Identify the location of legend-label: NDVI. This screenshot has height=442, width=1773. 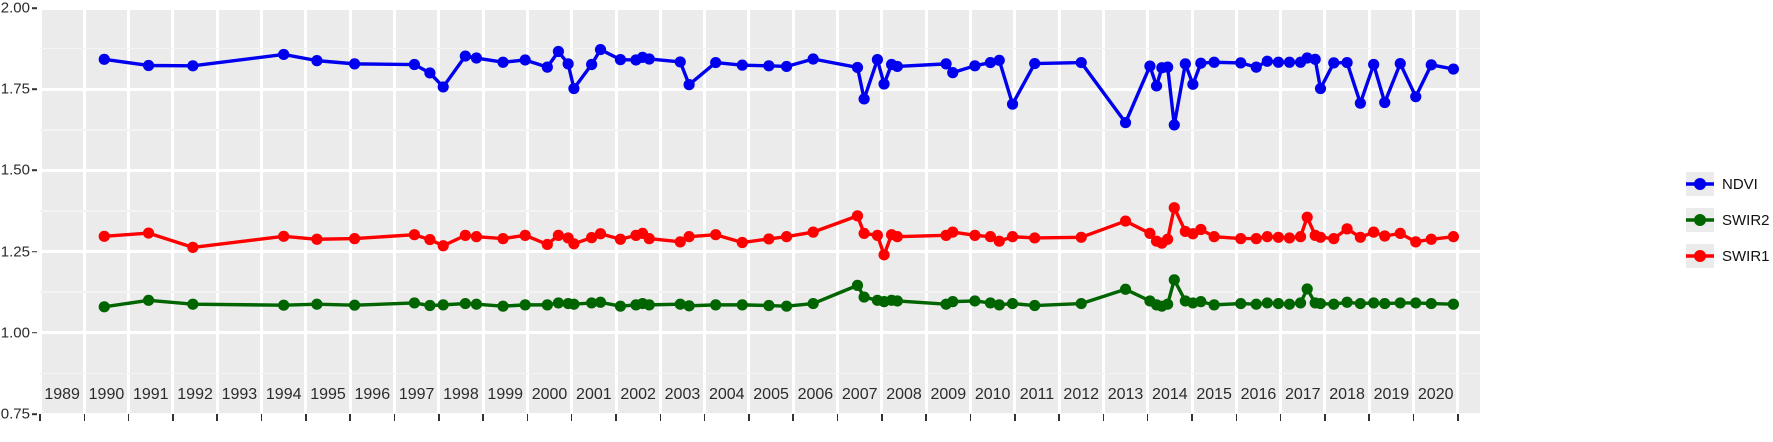
(1740, 184).